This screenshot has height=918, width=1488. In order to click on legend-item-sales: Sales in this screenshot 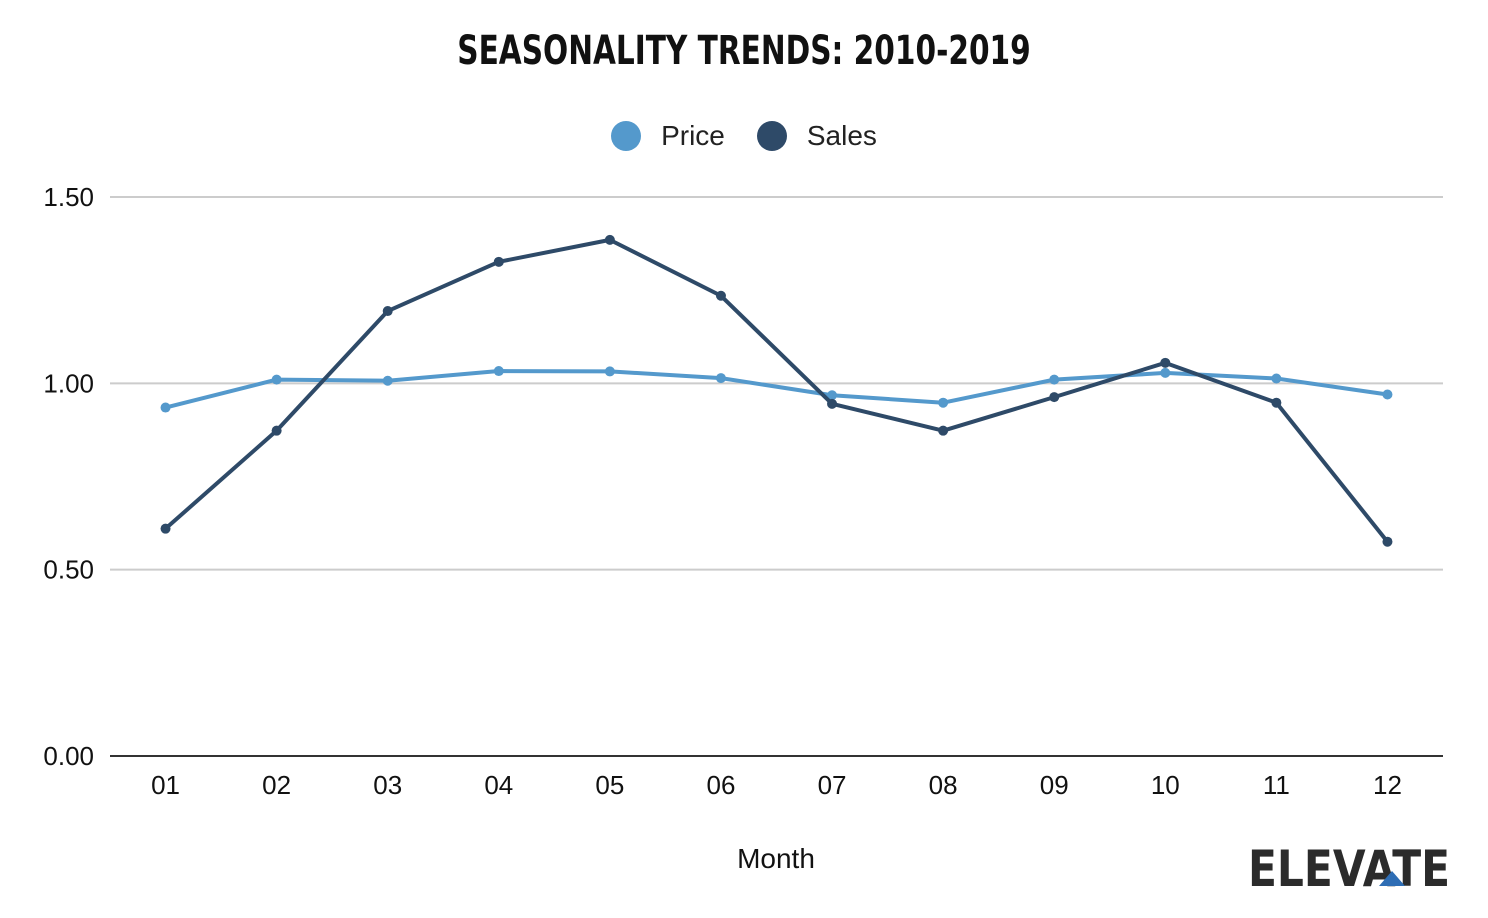, I will do `click(816, 136)`.